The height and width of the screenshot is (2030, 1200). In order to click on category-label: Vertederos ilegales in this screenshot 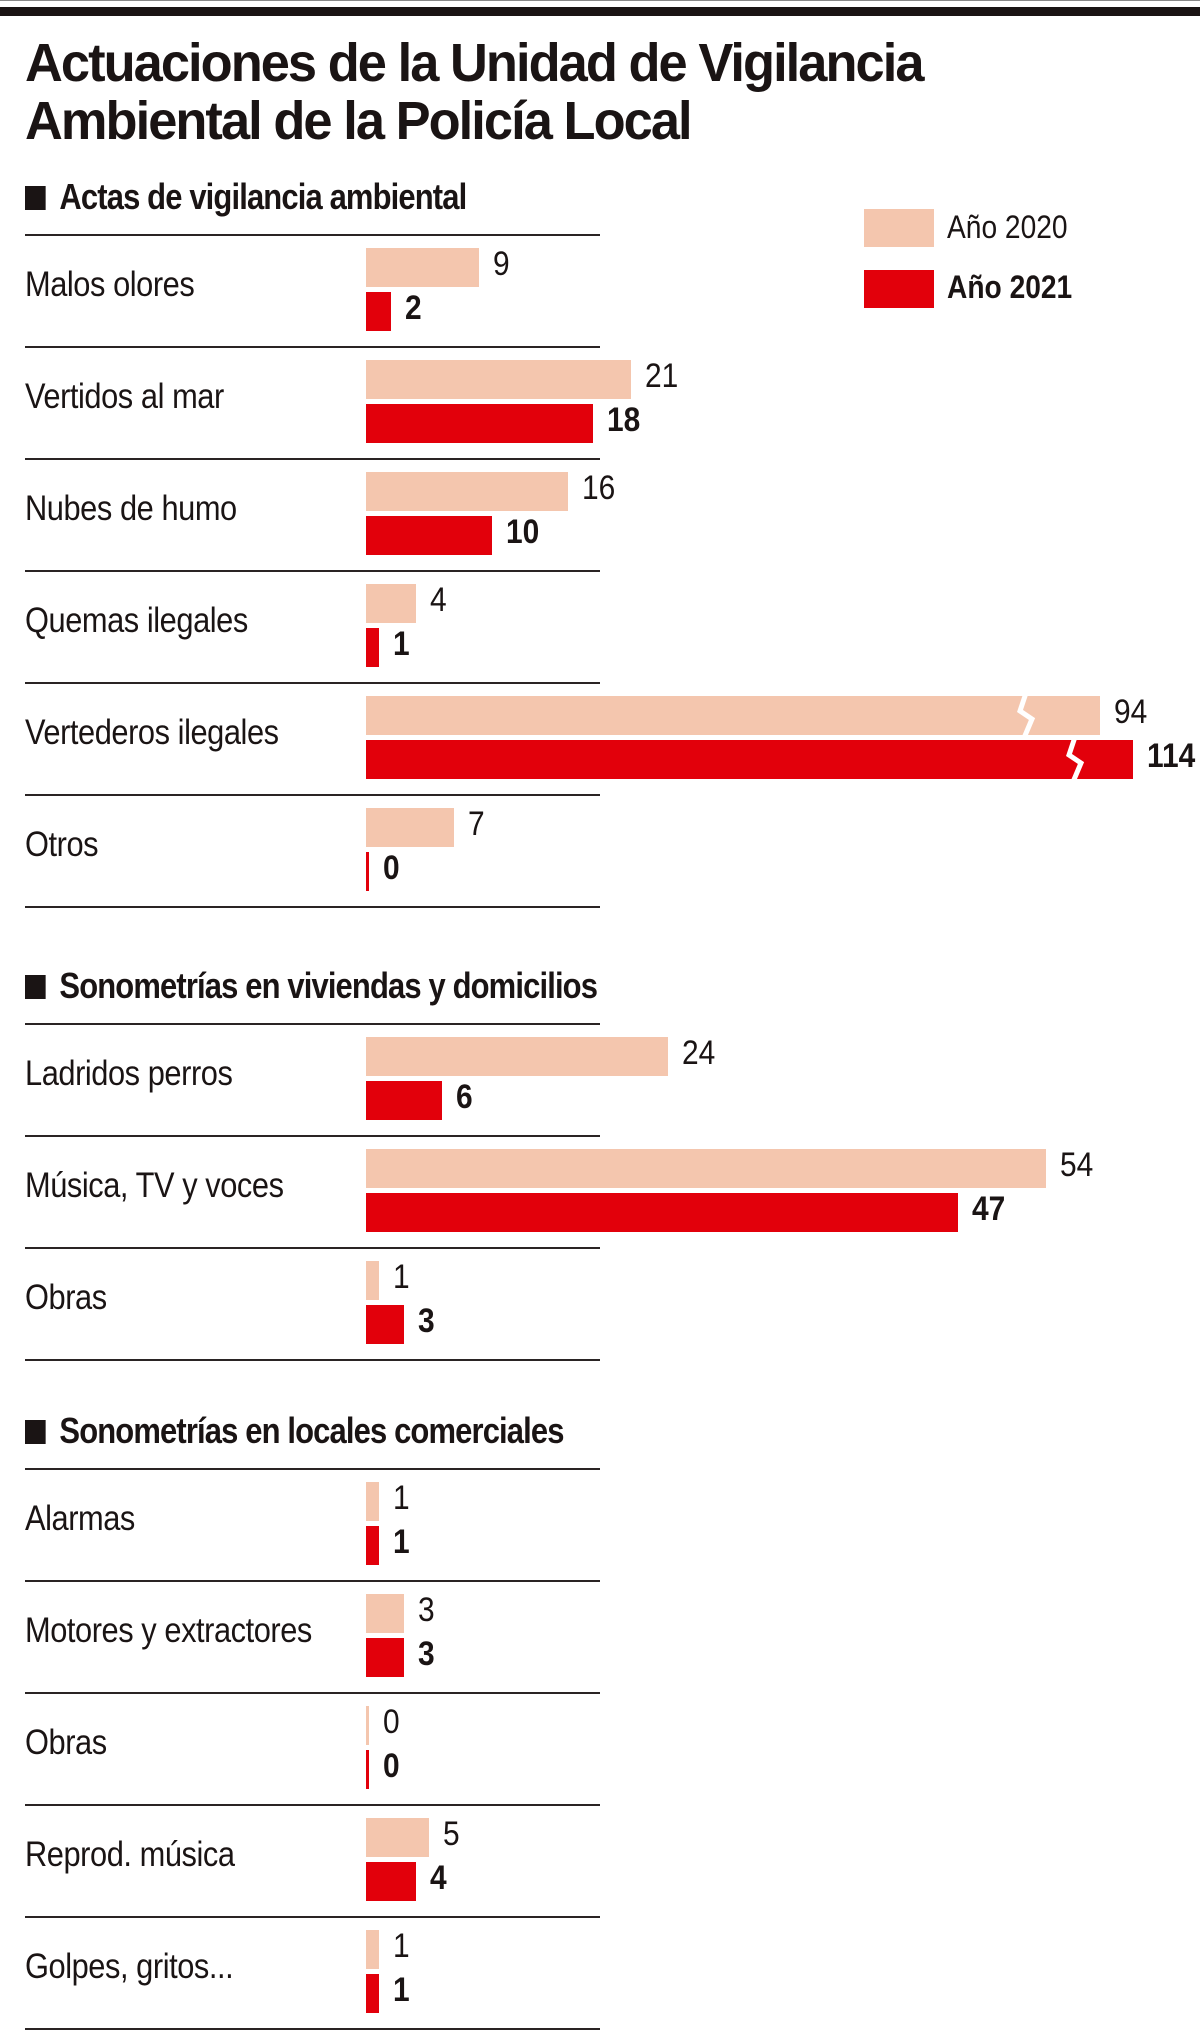, I will do `click(152, 732)`.